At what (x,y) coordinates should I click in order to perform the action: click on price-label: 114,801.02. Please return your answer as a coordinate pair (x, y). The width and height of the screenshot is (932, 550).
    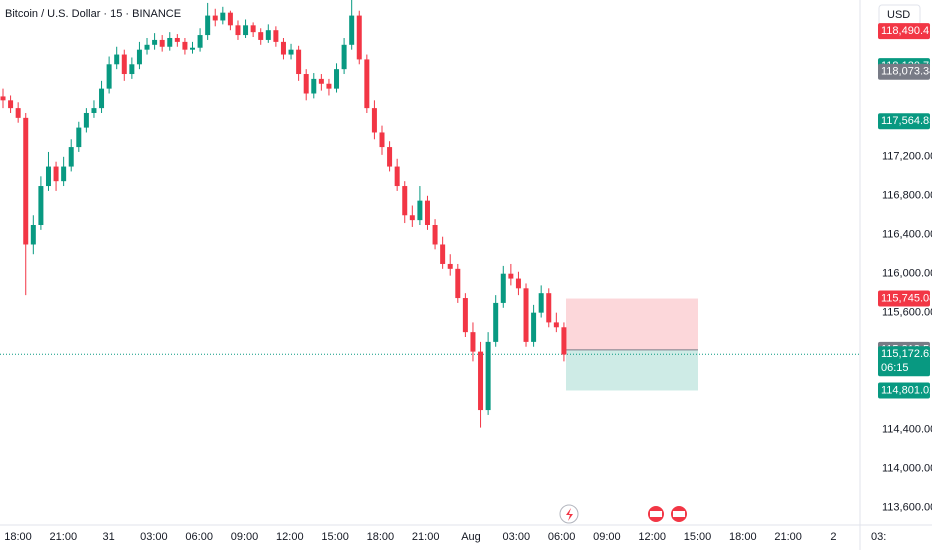
    Looking at the image, I should click on (906, 390).